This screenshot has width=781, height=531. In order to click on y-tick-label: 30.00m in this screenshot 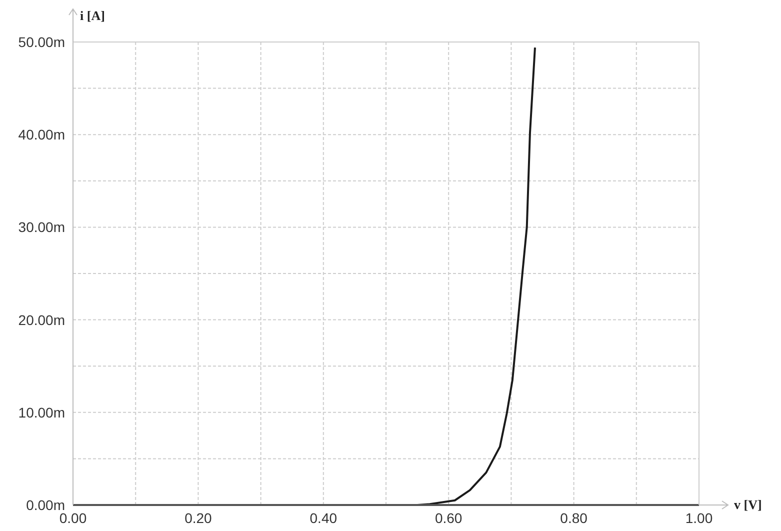, I will do `click(41, 227)`.